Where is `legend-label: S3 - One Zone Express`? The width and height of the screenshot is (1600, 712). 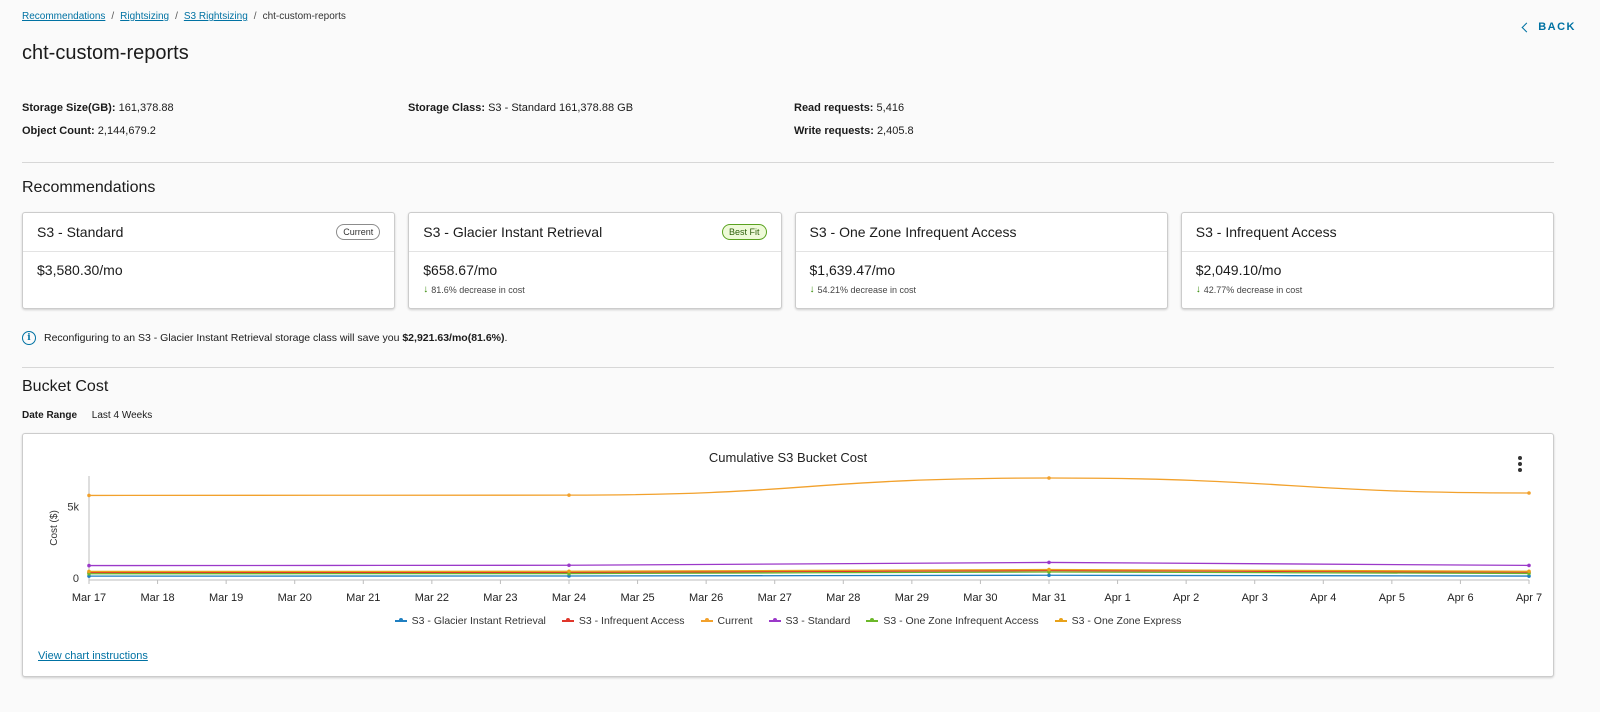
legend-label: S3 - One Zone Express is located at coordinates (1126, 621).